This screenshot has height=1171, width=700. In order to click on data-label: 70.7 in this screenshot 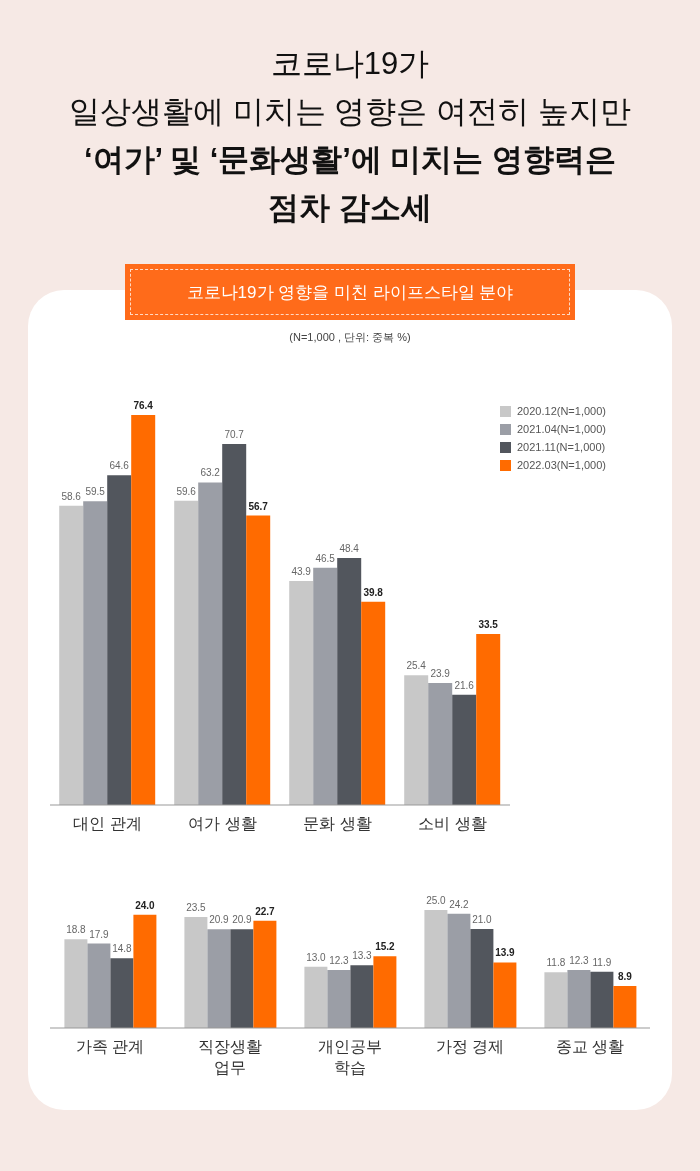, I will do `click(234, 435)`.